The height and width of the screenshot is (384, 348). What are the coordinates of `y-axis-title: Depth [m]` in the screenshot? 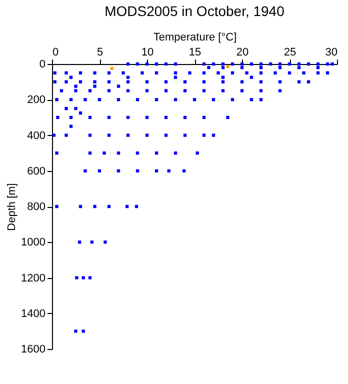 It's located at (12, 207).